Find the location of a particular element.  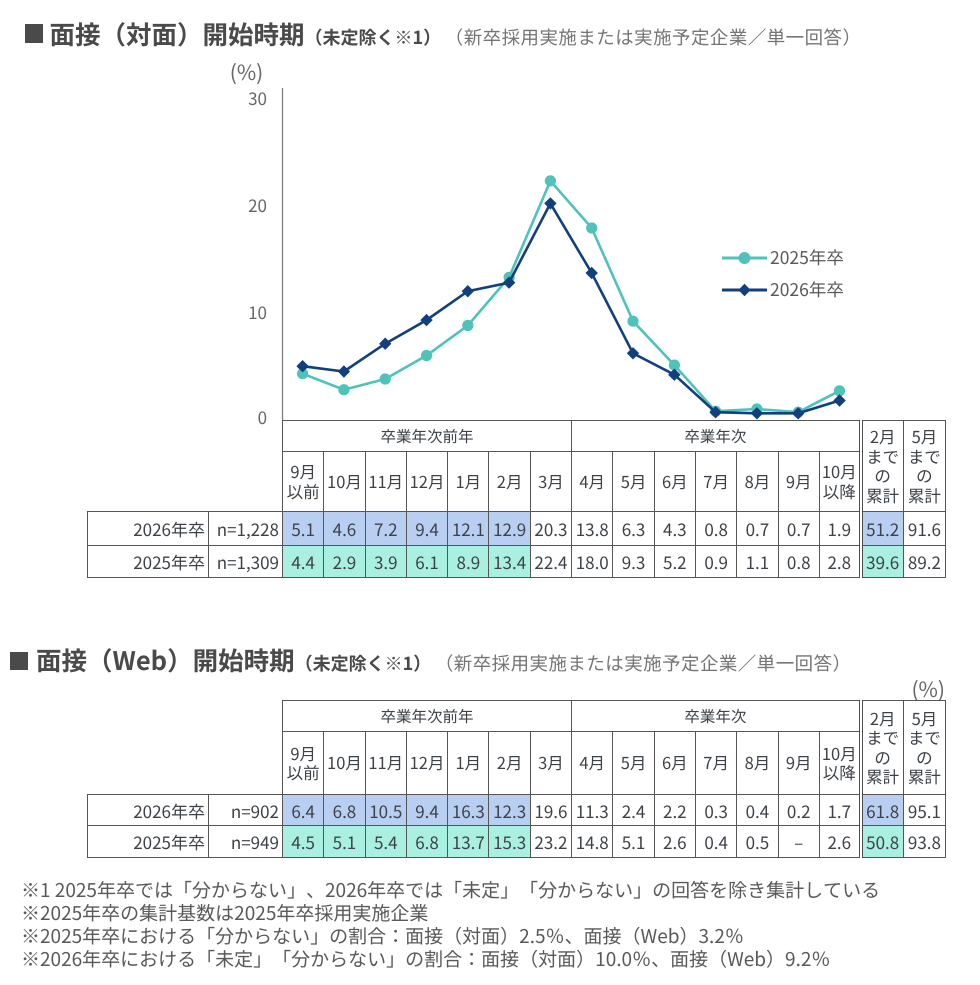

svg-text: 0 is located at coordinates (262, 416).